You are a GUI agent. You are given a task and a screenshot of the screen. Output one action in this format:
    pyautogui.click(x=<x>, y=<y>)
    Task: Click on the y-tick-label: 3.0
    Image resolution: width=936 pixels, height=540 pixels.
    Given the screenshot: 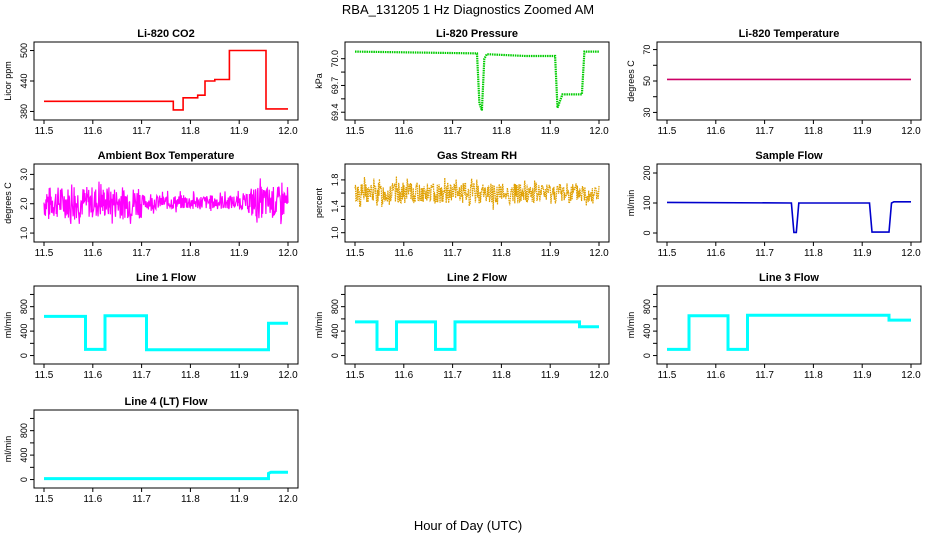 What is the action you would take?
    pyautogui.click(x=24, y=174)
    